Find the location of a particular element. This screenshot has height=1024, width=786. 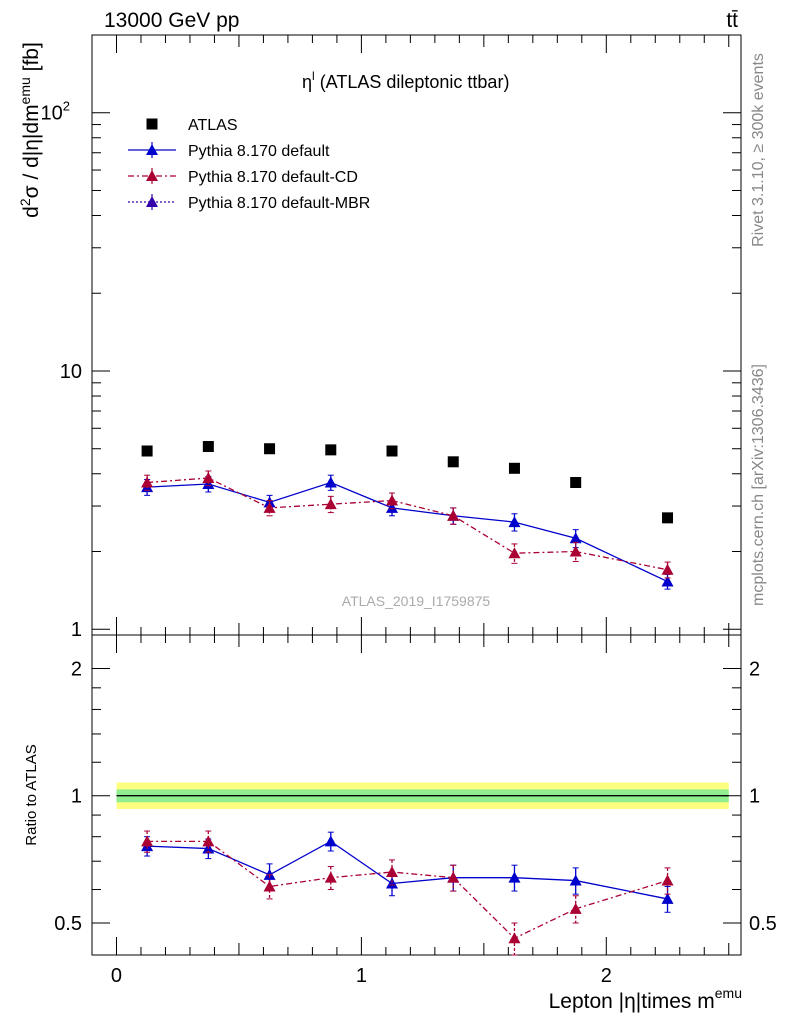

x-tick-label: 1 is located at coordinates (361, 976).